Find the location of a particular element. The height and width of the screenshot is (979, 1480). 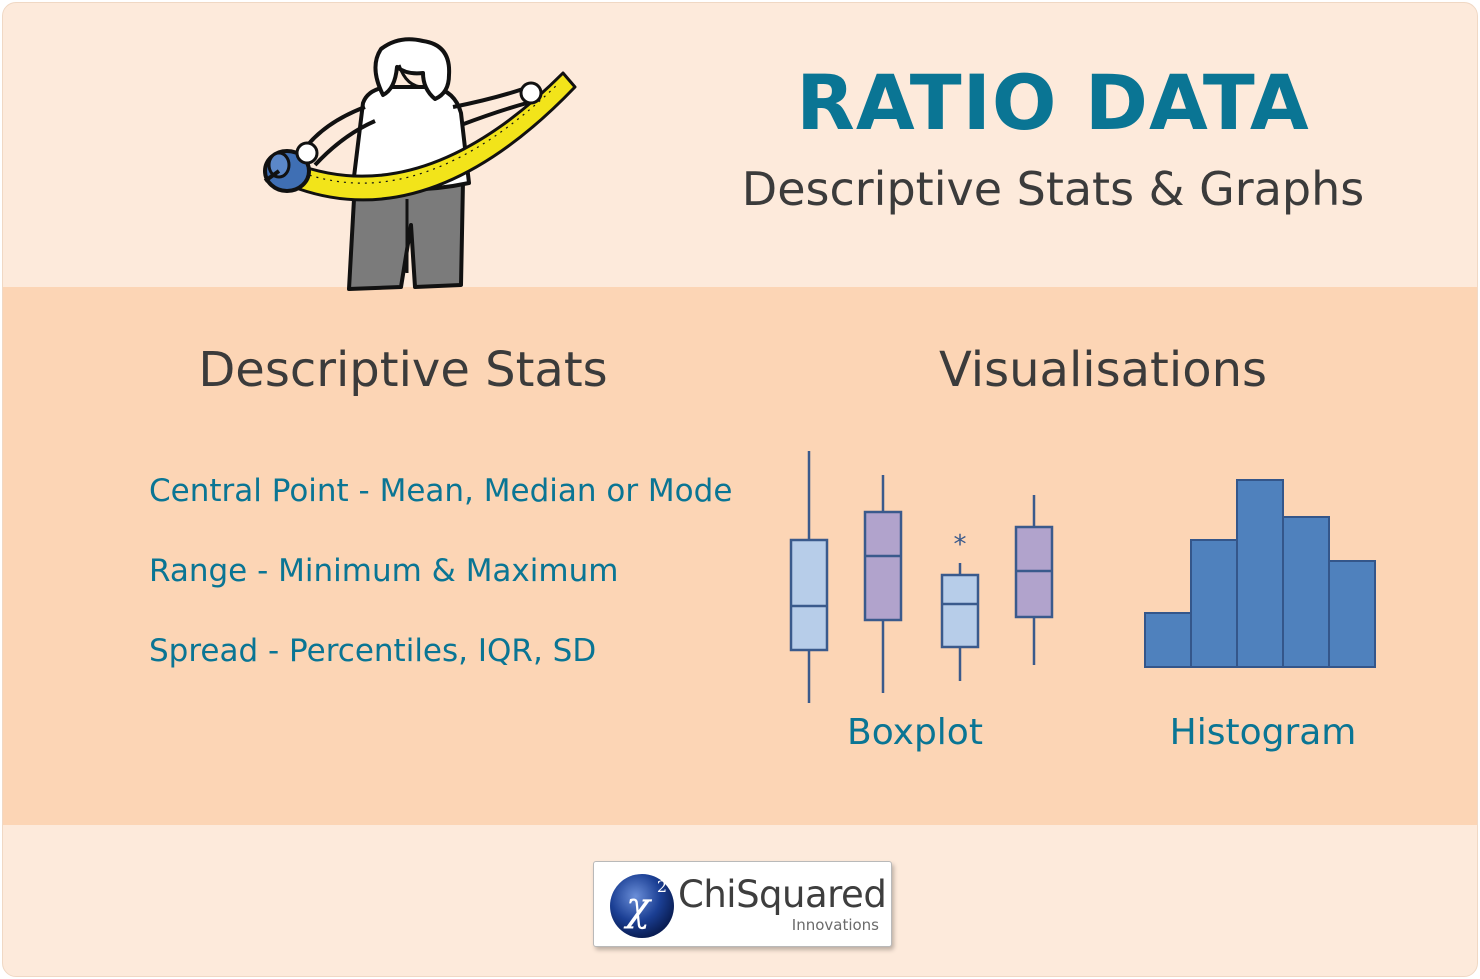

chisquared-logo: χ 2 ChiSquared Innovations is located at coordinates (742, 904).